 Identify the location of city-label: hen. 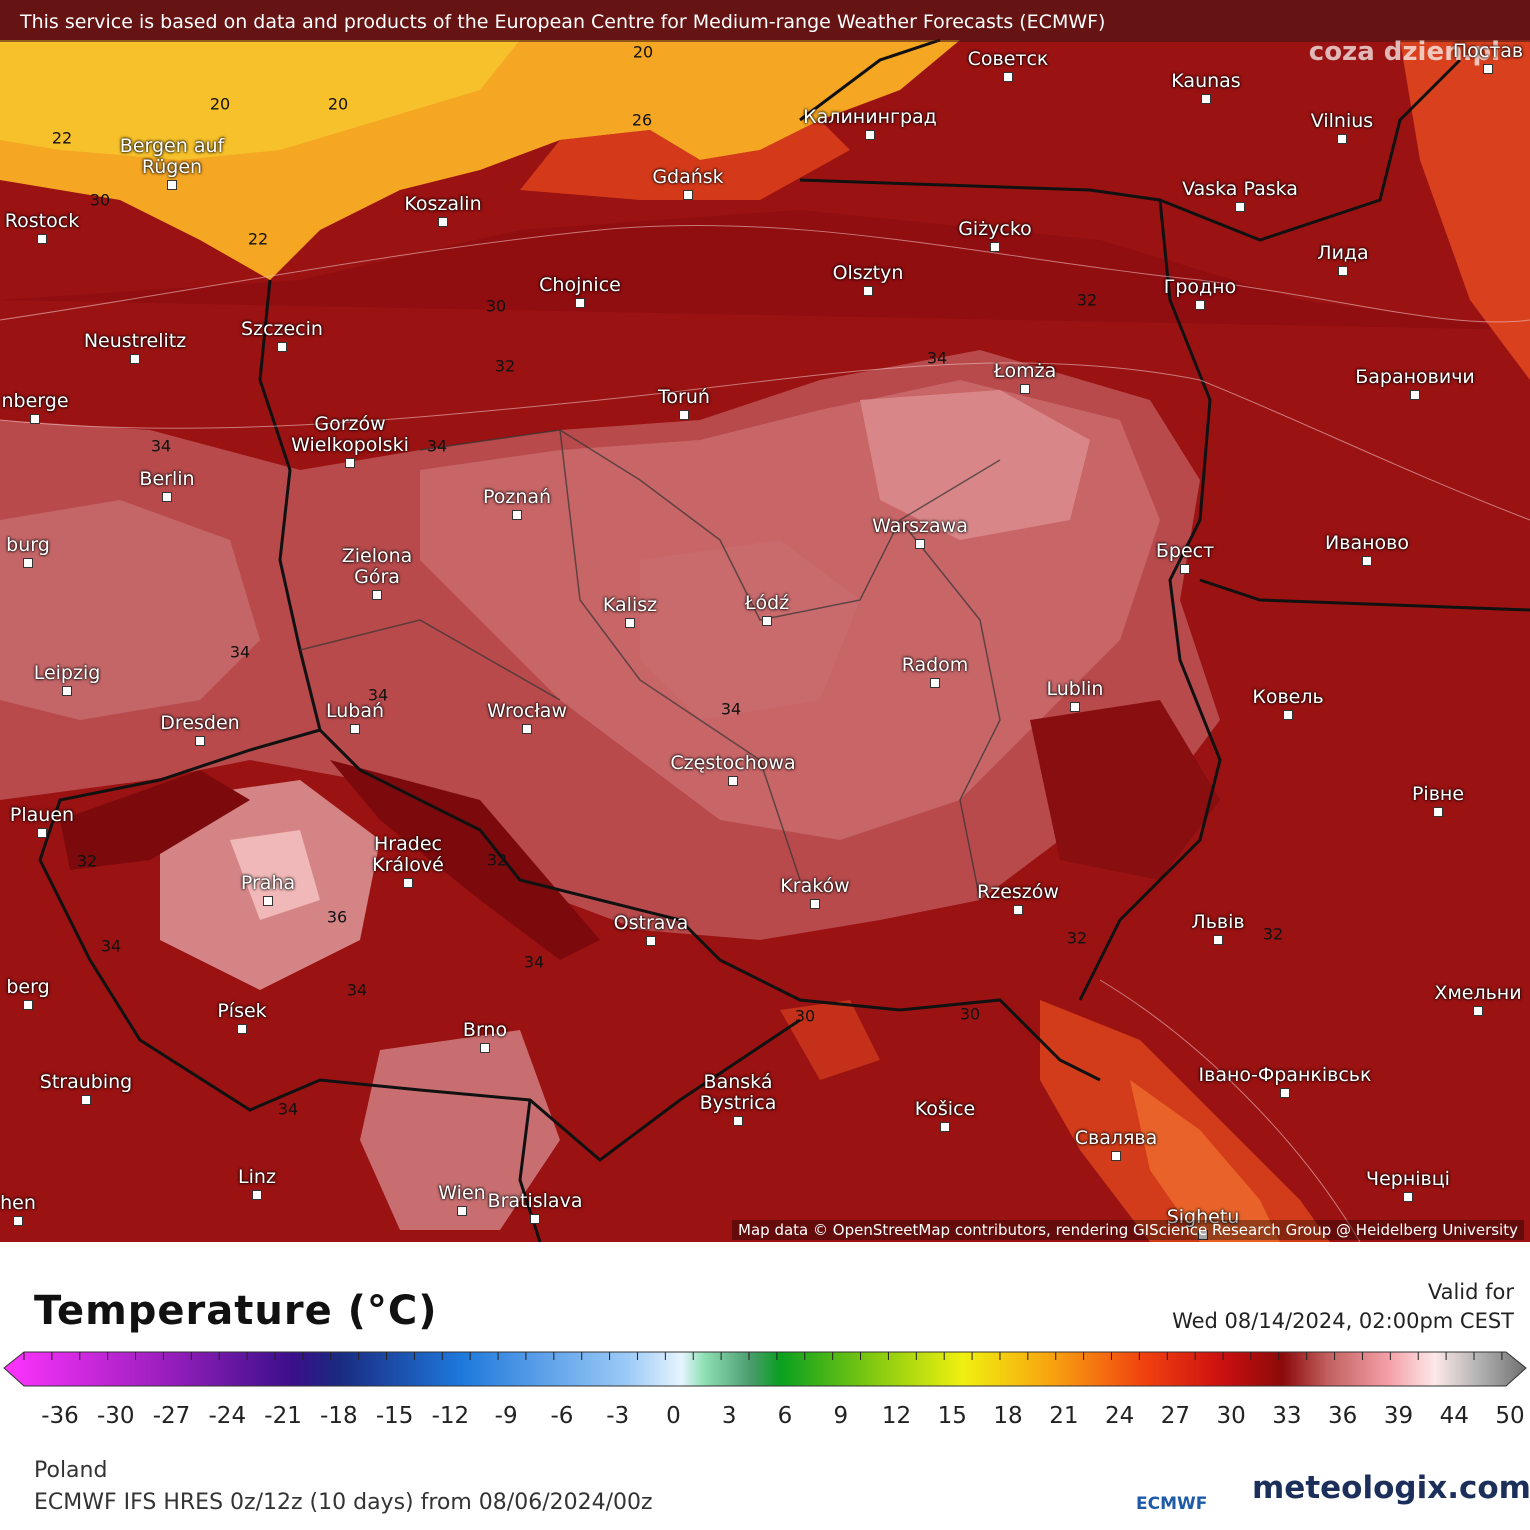
(18, 1203).